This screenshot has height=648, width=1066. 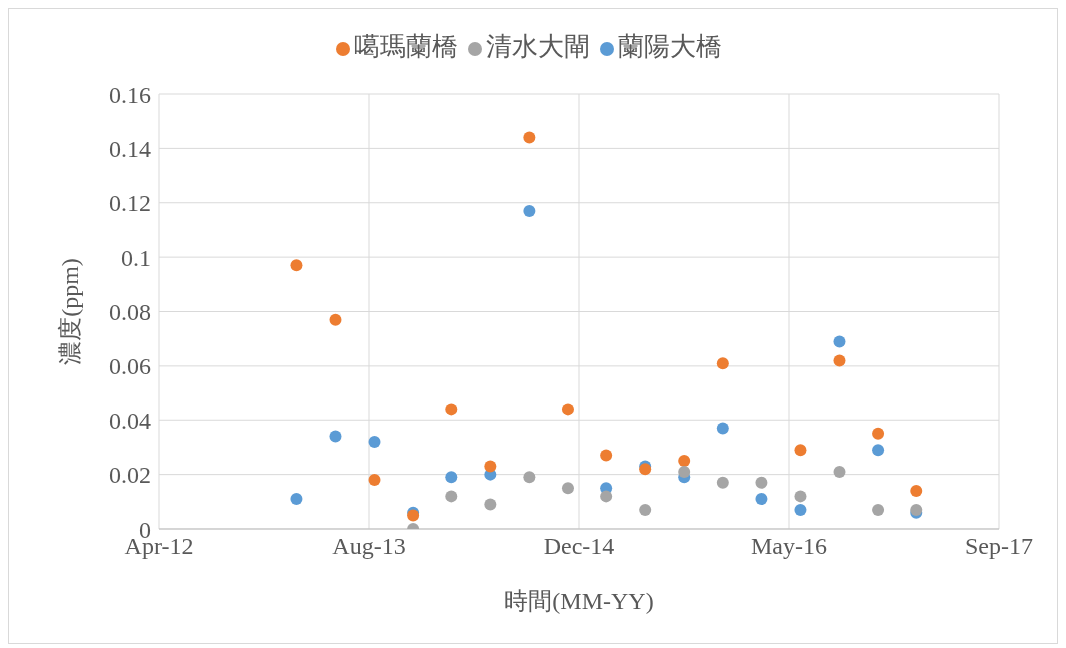 I want to click on x-axis-title: 時間(MM-YY), so click(x=579, y=601).